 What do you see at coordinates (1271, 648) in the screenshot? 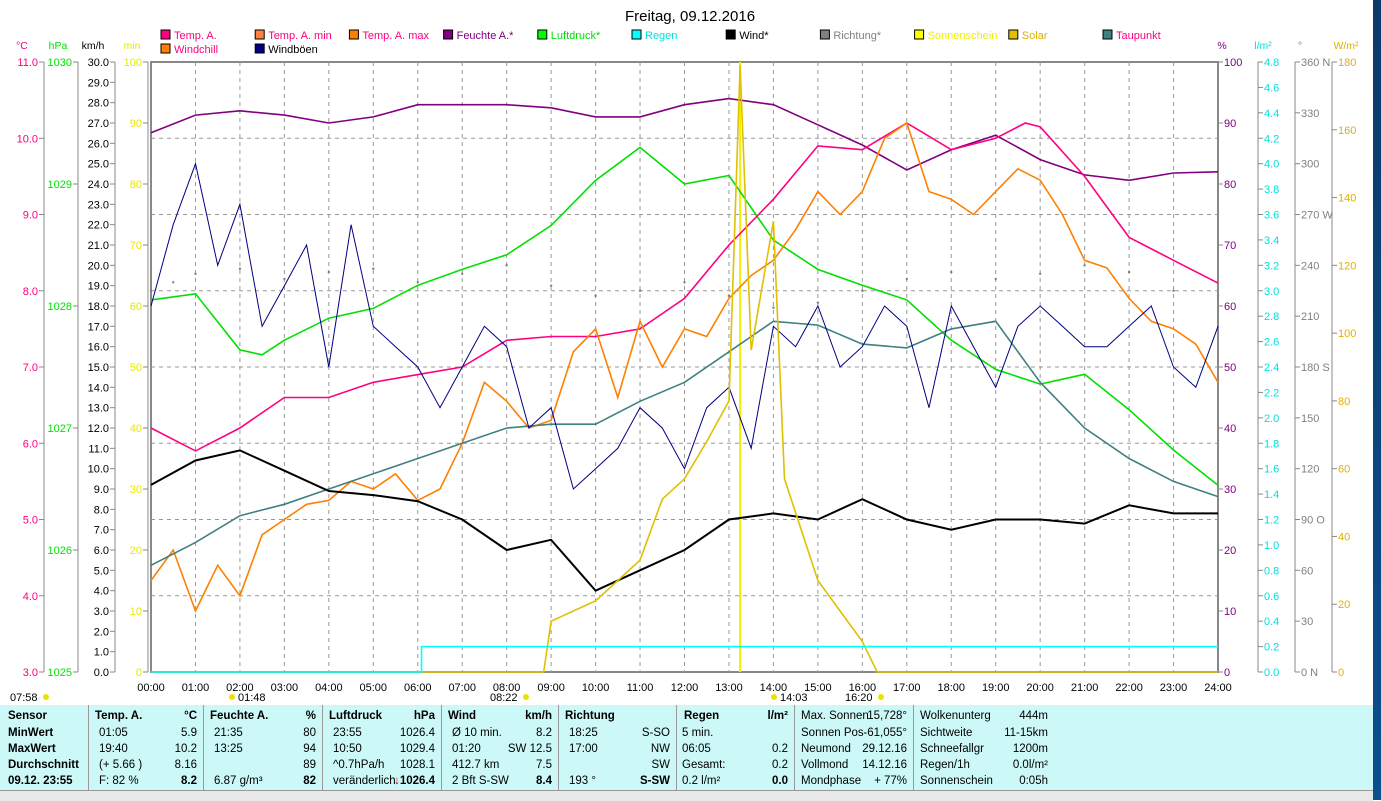
I see `axis-tick-label-rain: 0.2` at bounding box center [1271, 648].